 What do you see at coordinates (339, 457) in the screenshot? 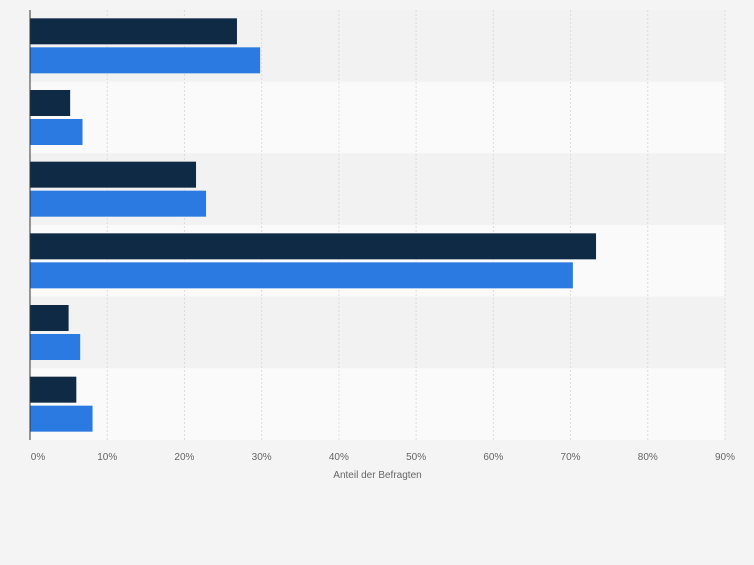
I see `x-tick-label: 40%` at bounding box center [339, 457].